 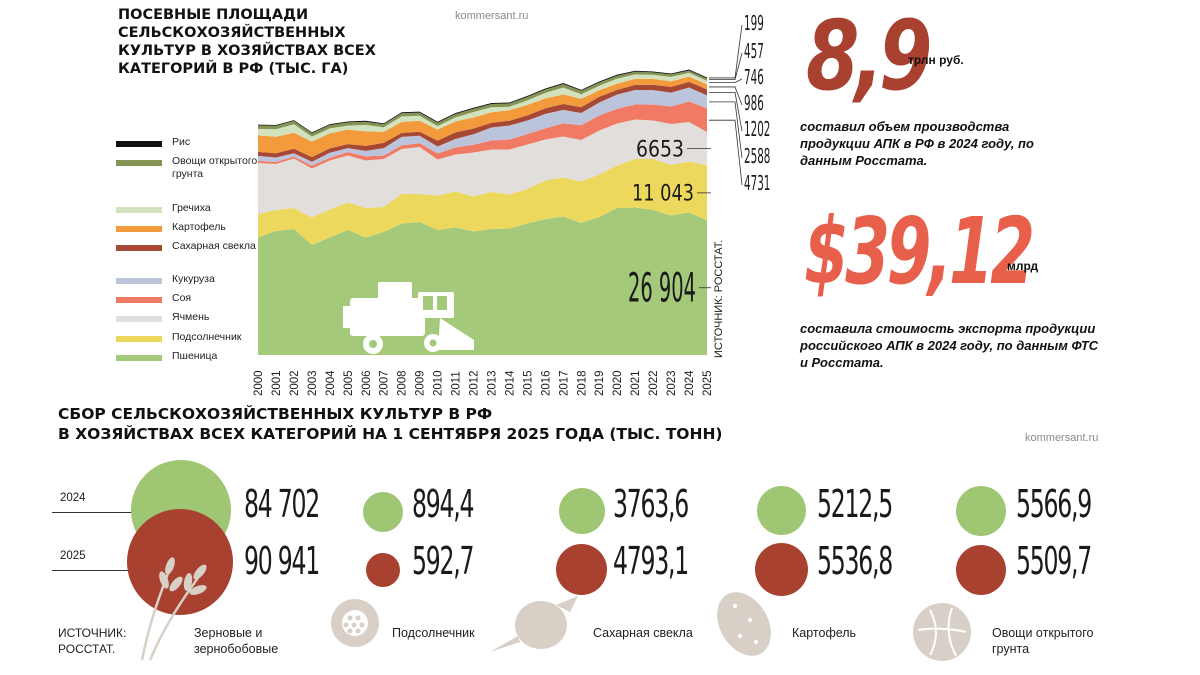 I want to click on year-tick-label: 2005, so click(x=349, y=383).